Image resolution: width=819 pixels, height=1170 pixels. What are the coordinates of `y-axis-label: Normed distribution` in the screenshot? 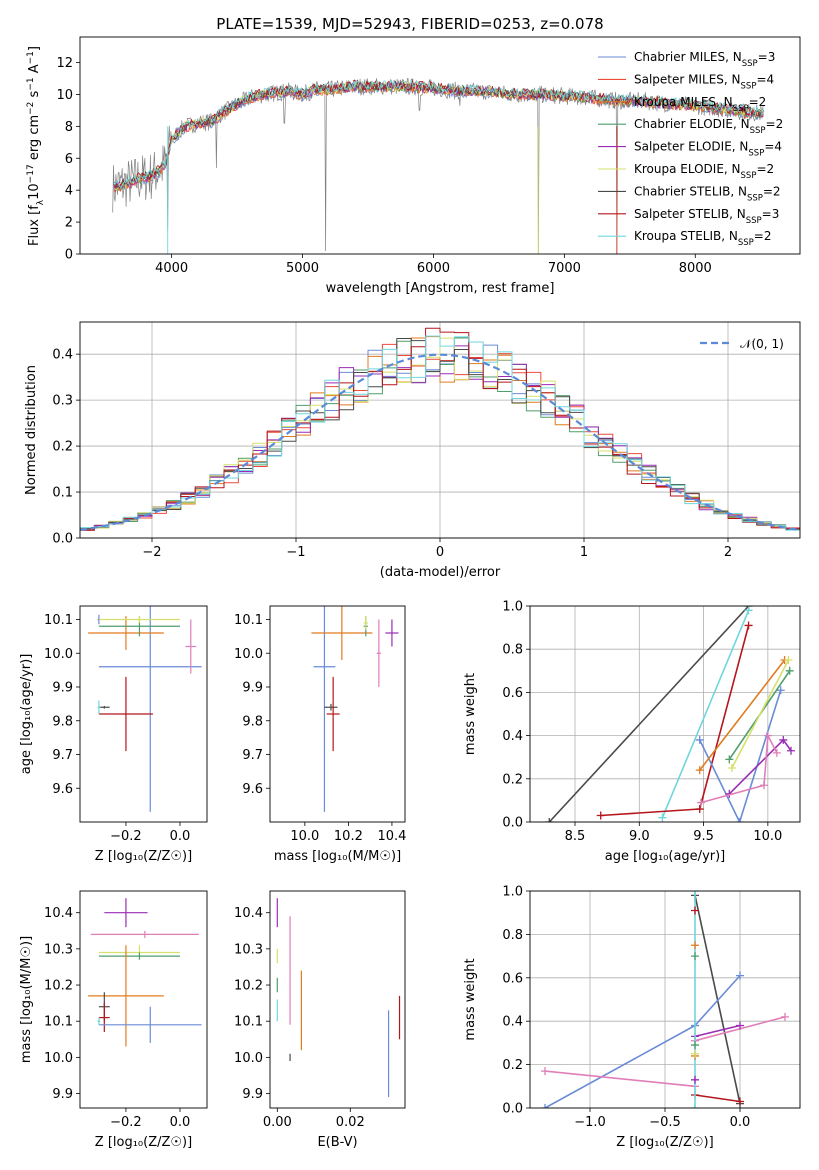 It's located at (31, 430).